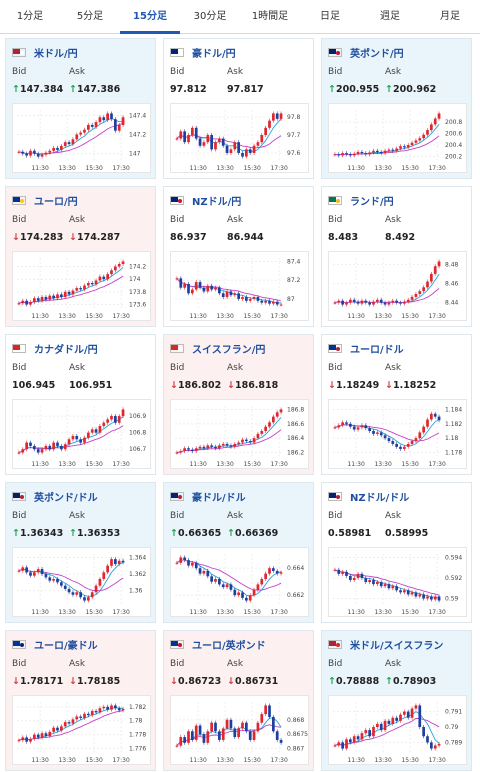 This screenshot has width=480, height=772. Describe the element at coordinates (397, 138) in the screenshot. I see `mini-candle-chart: 11:30 13:30 15:30 17:30 200.8 200.6 200.4 200.2` at that location.